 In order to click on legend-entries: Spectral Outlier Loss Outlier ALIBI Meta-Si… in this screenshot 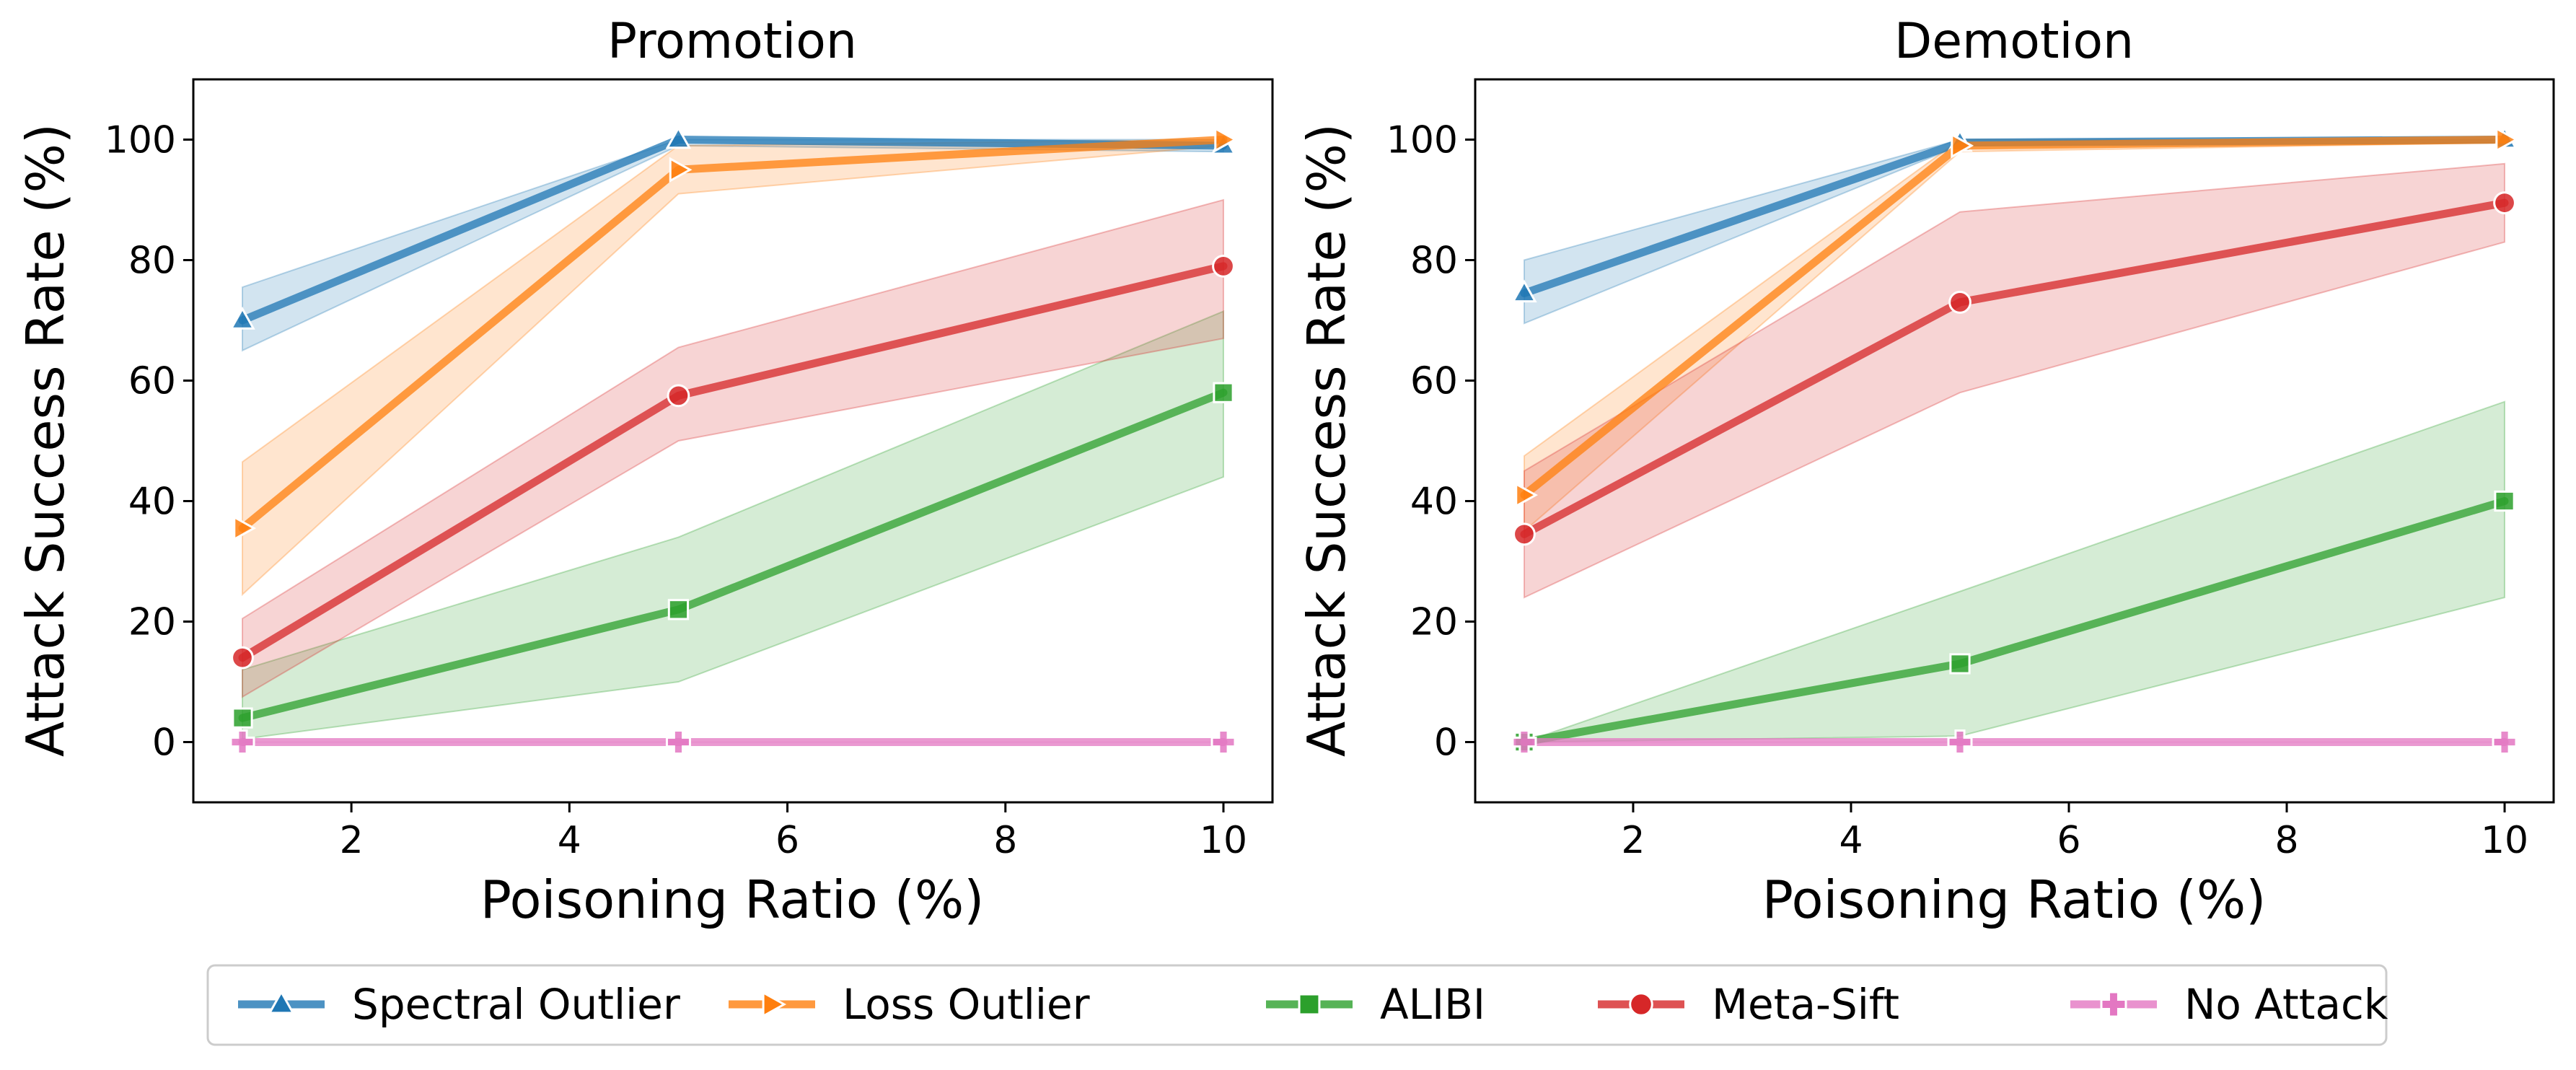, I will do `click(1313, 1004)`.